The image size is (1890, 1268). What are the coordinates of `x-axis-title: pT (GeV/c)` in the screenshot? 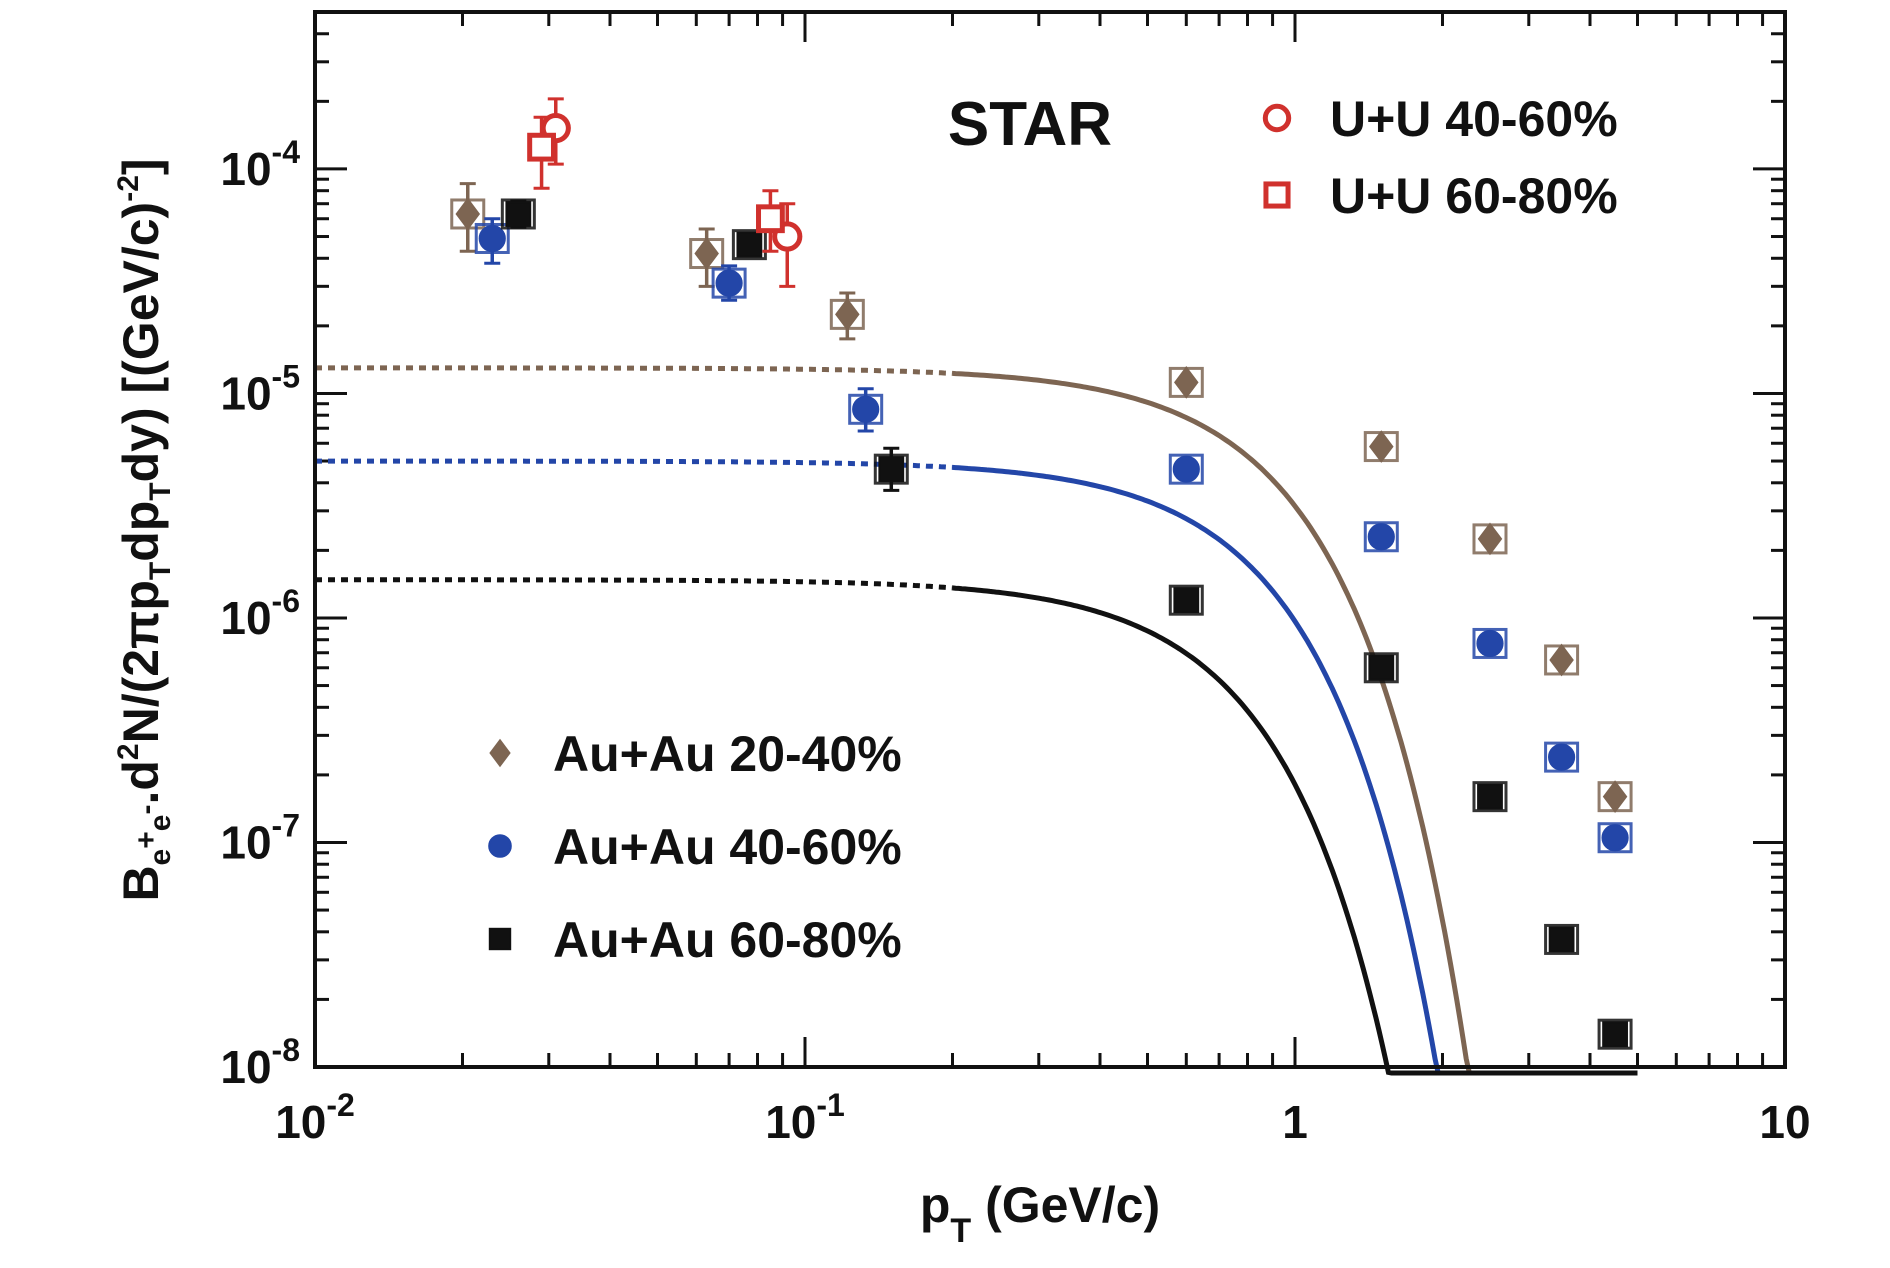 It's located at (1040, 1213).